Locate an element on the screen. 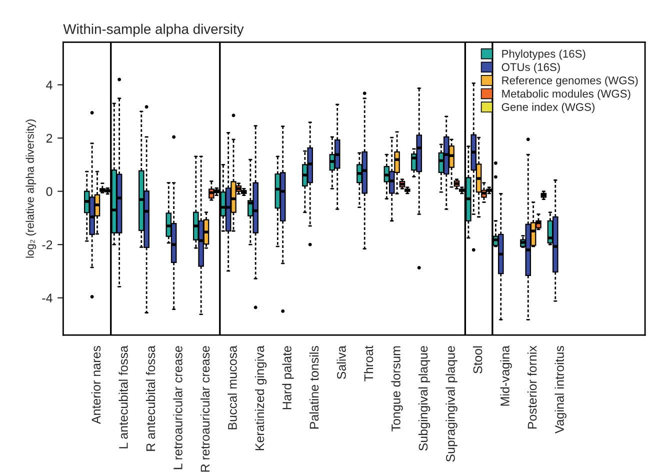 Image resolution: width=665 pixels, height=474 pixels. x-tick-label: Subgingival plaque is located at coordinates (424, 398).